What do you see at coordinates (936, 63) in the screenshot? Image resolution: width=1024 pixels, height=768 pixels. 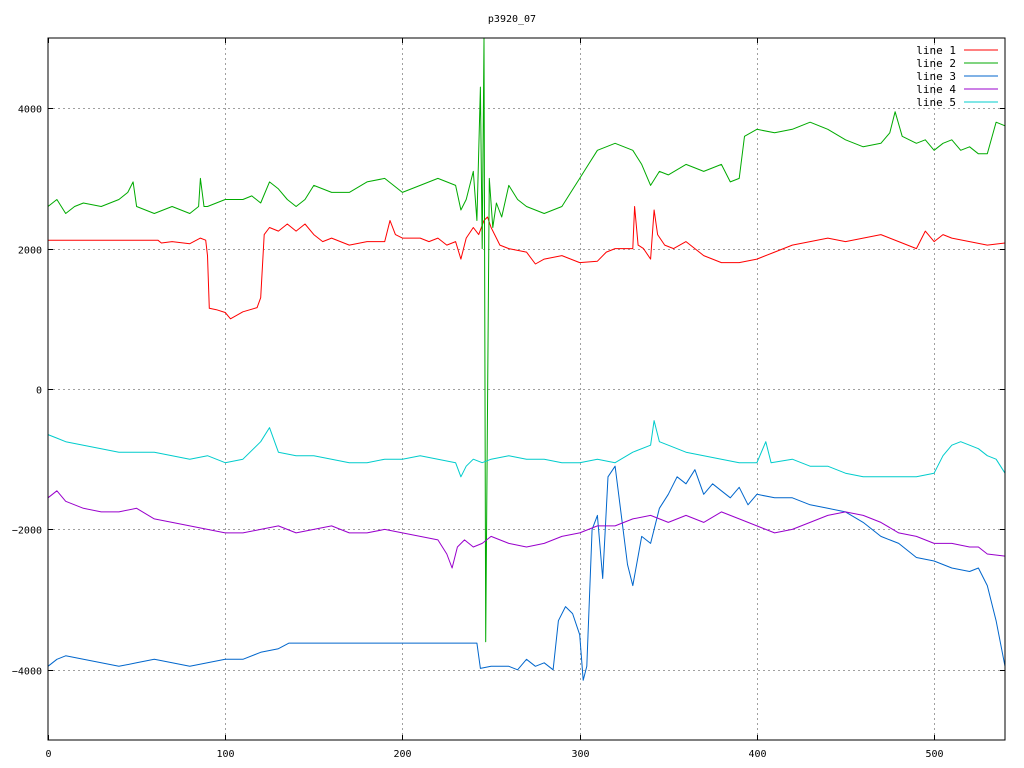 I see `legend-label-line-2: line 2` at bounding box center [936, 63].